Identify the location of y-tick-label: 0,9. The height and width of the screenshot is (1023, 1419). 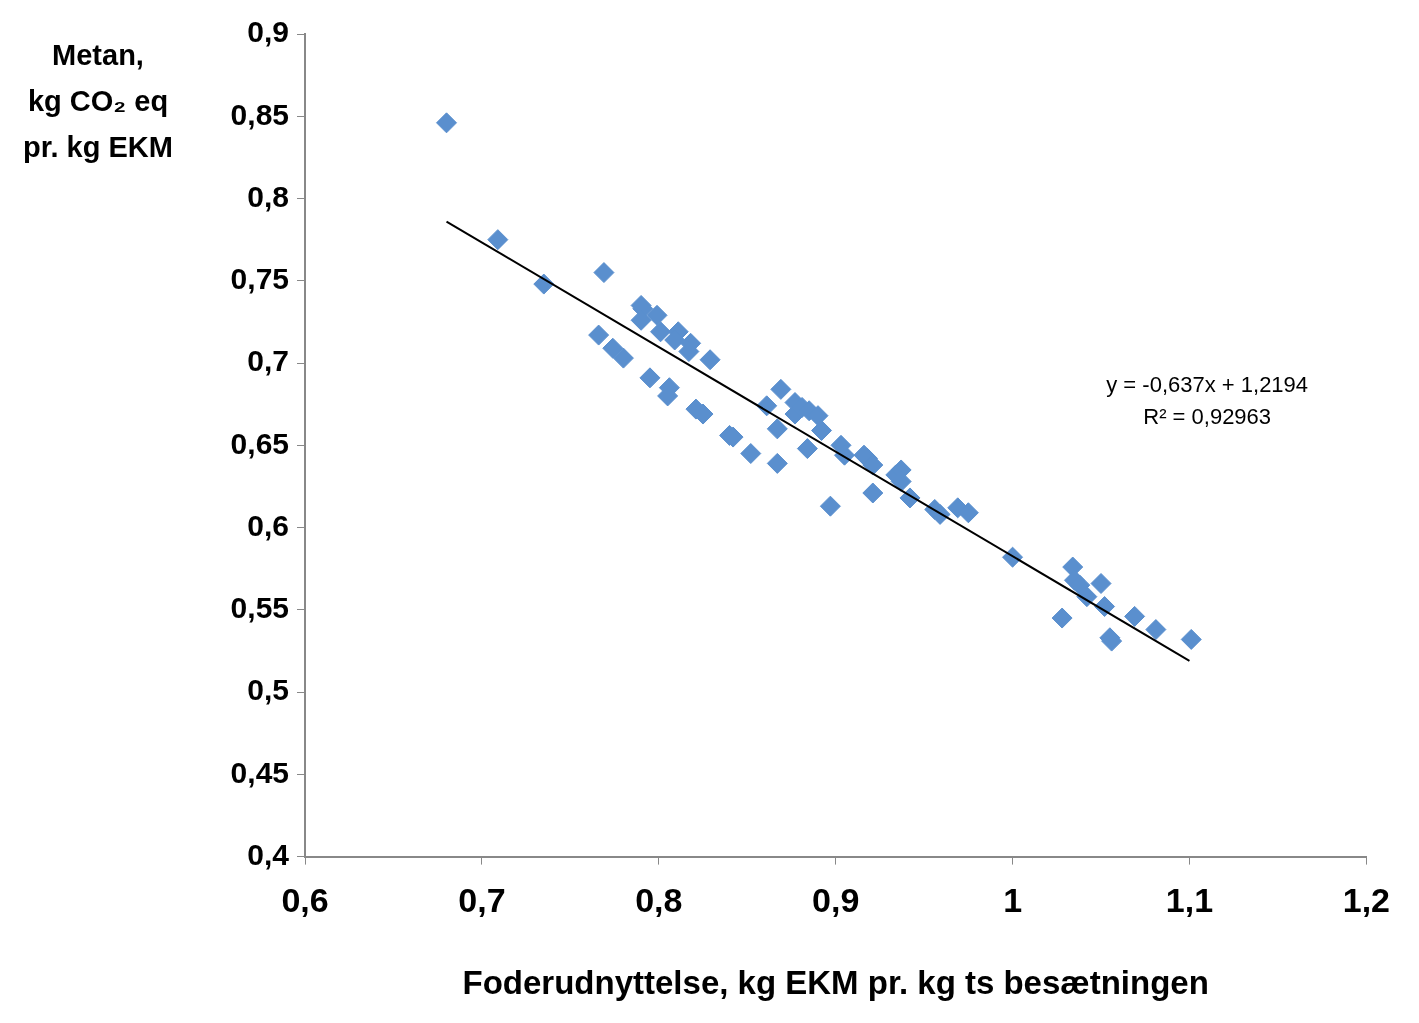
(268, 32).